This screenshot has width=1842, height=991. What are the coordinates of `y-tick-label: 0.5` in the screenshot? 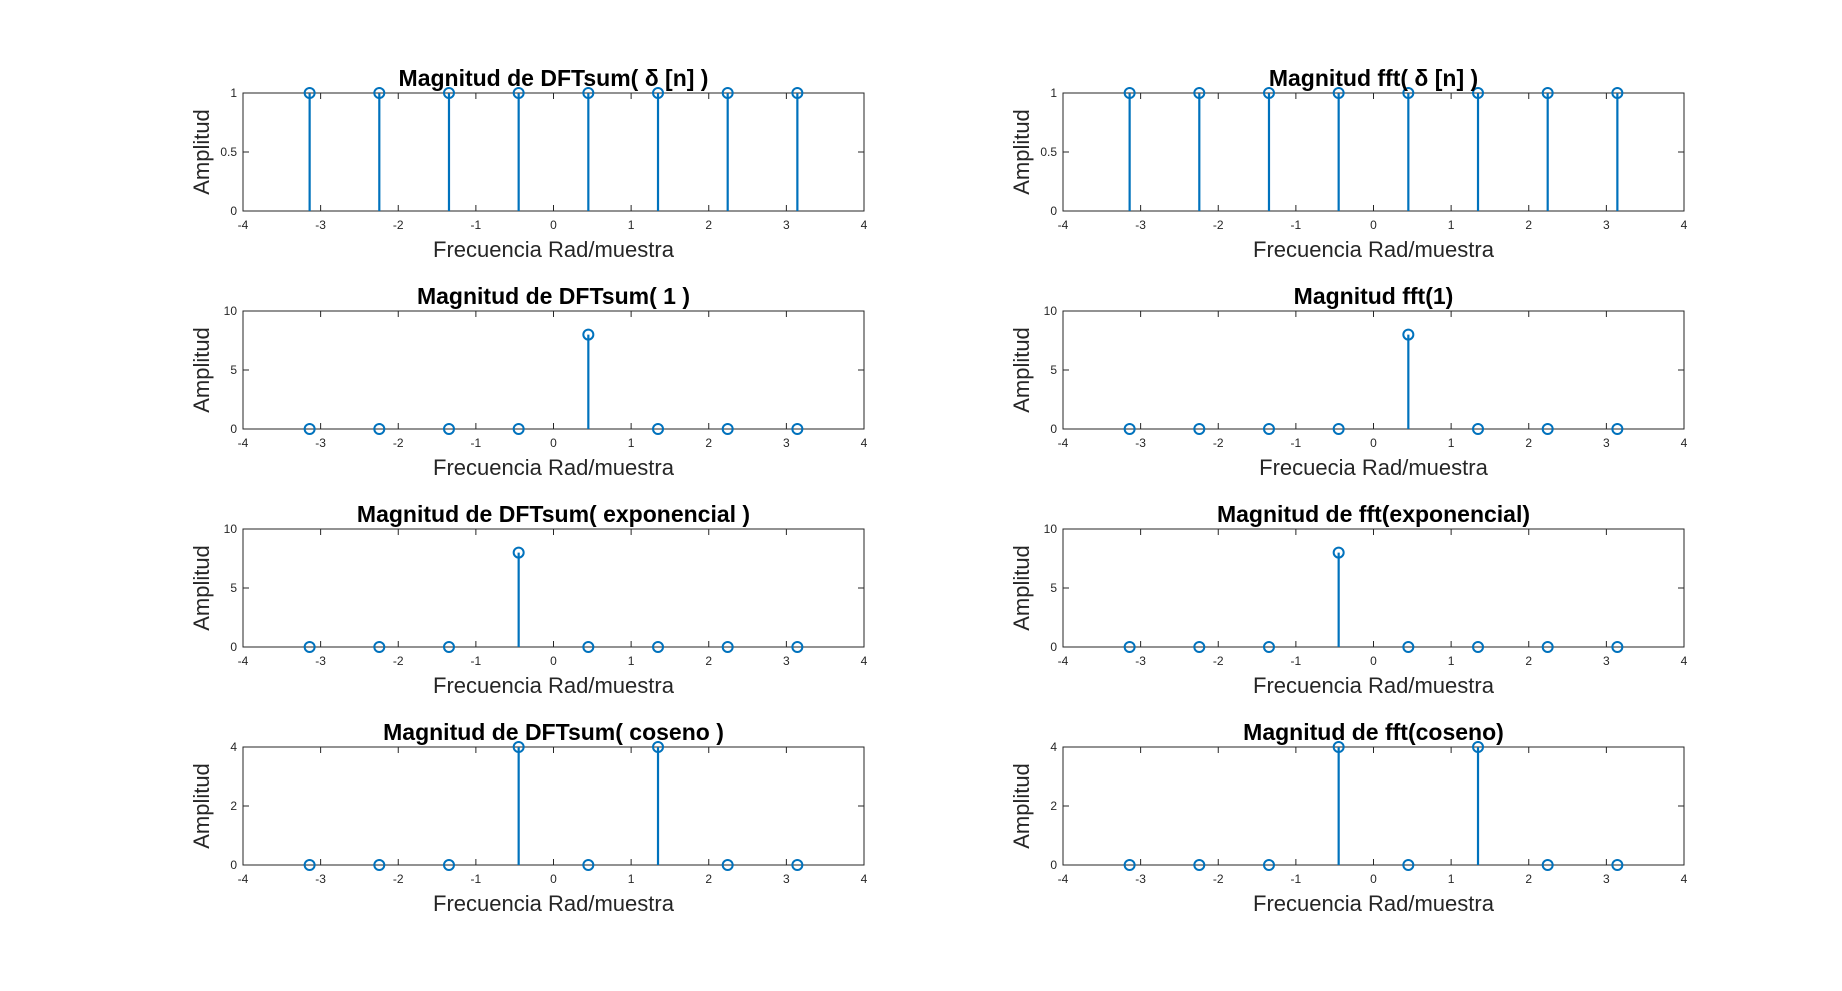 It's located at (1048, 152).